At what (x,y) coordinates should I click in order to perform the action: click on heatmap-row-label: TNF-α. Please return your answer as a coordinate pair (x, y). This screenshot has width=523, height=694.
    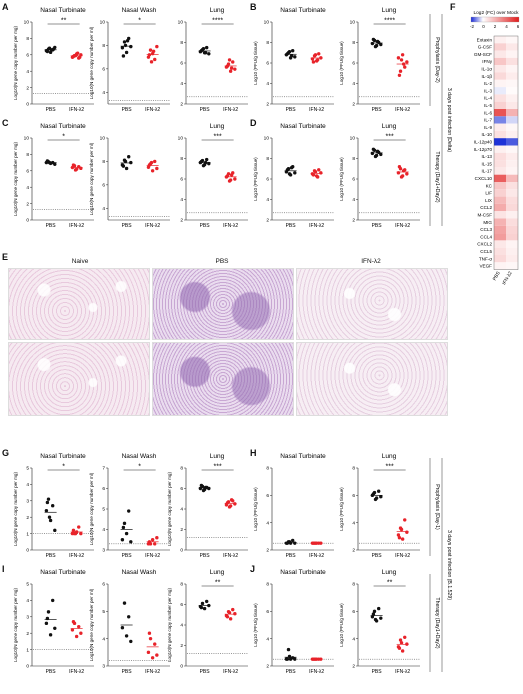
    Looking at the image, I should click on (485, 258).